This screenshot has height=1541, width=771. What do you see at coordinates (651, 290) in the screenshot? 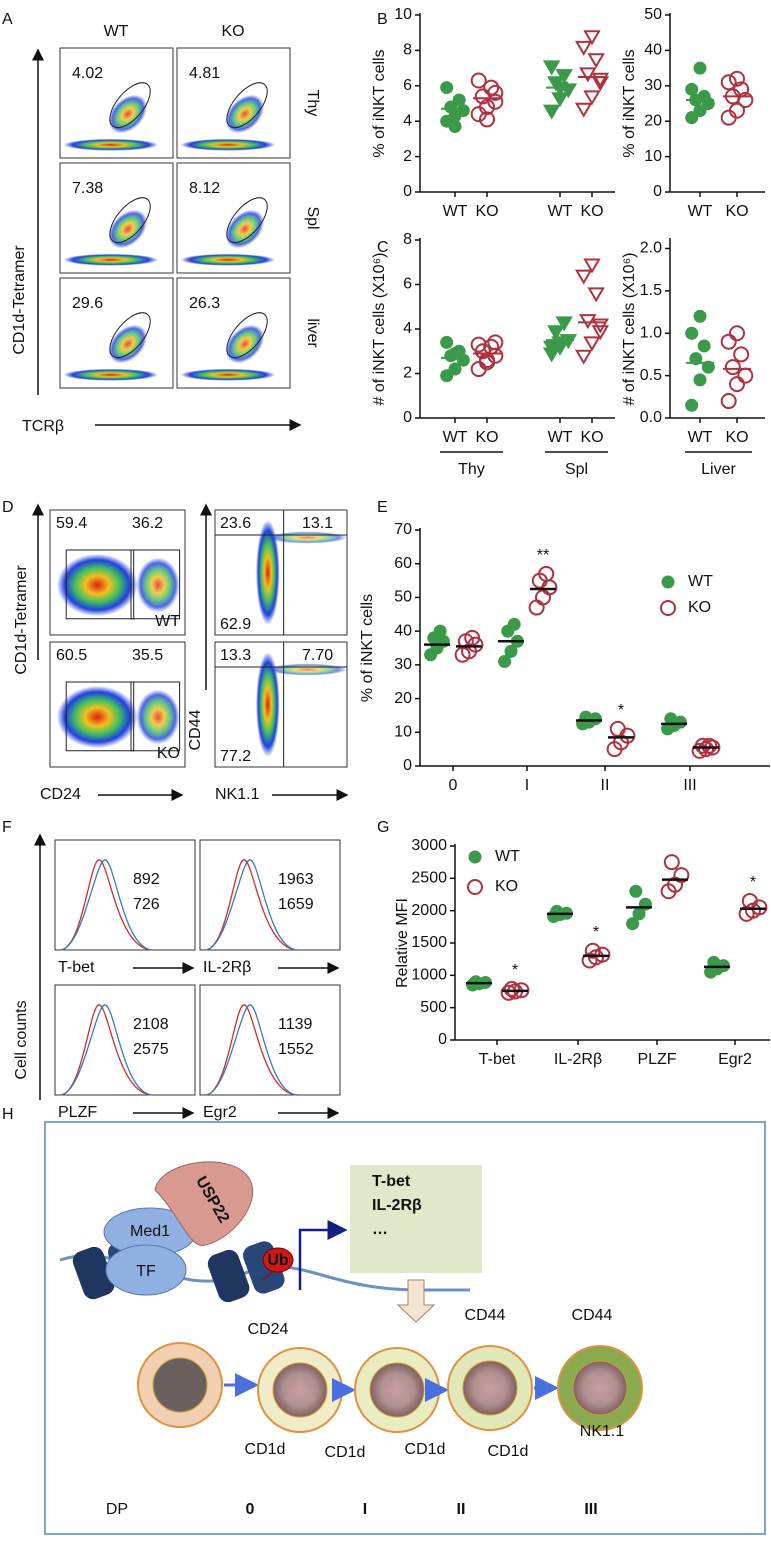
I see `y-tick-label: 1.5` at bounding box center [651, 290].